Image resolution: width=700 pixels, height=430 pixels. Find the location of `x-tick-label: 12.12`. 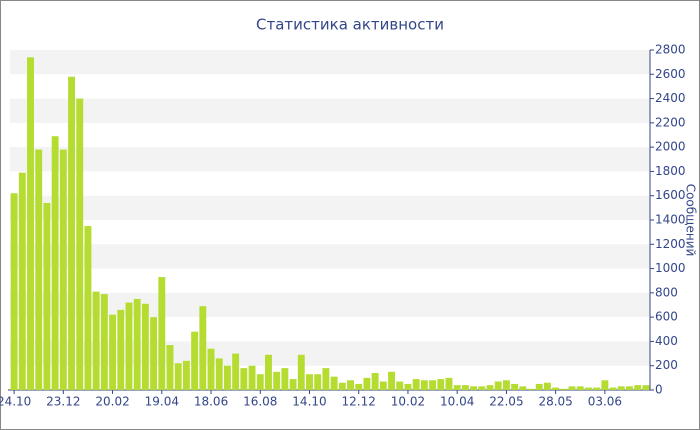

x-tick-label: 12.12 is located at coordinates (359, 402).